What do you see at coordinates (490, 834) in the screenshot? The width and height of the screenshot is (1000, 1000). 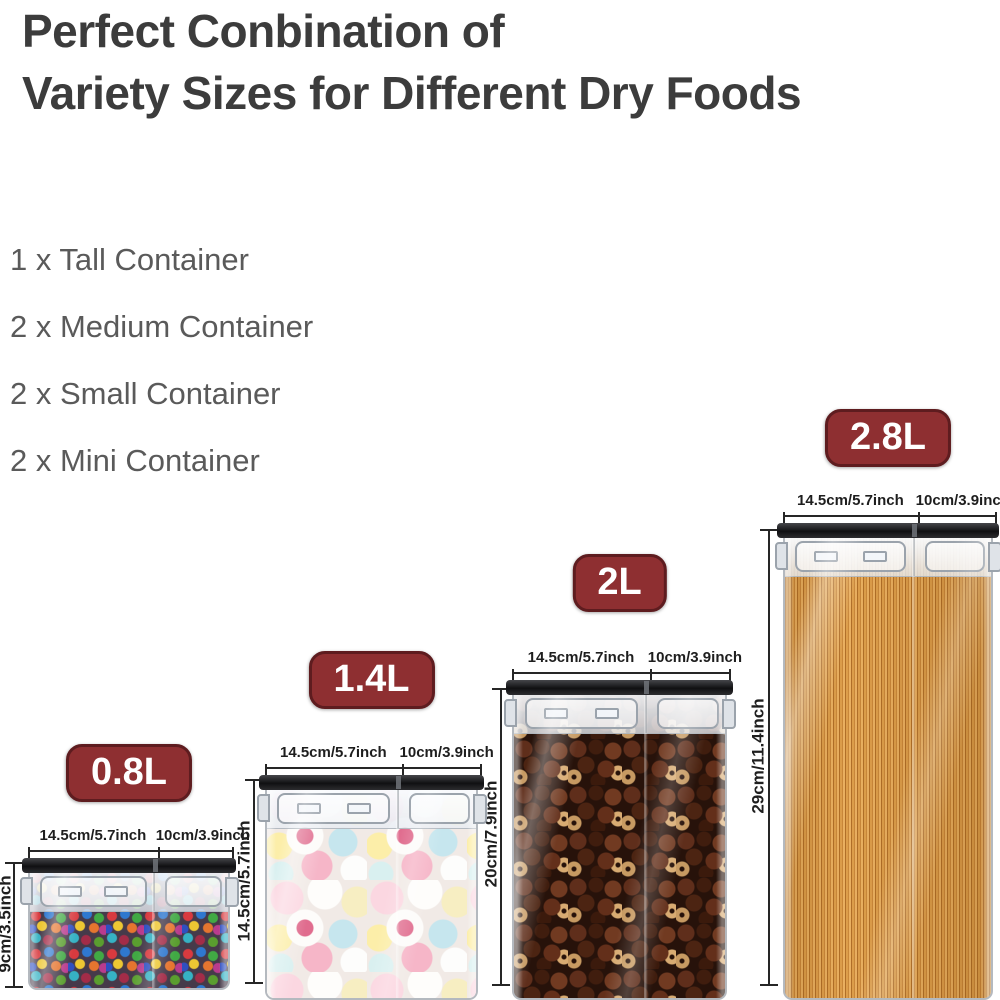 I see `height-label: 20cm/7.9inch` at bounding box center [490, 834].